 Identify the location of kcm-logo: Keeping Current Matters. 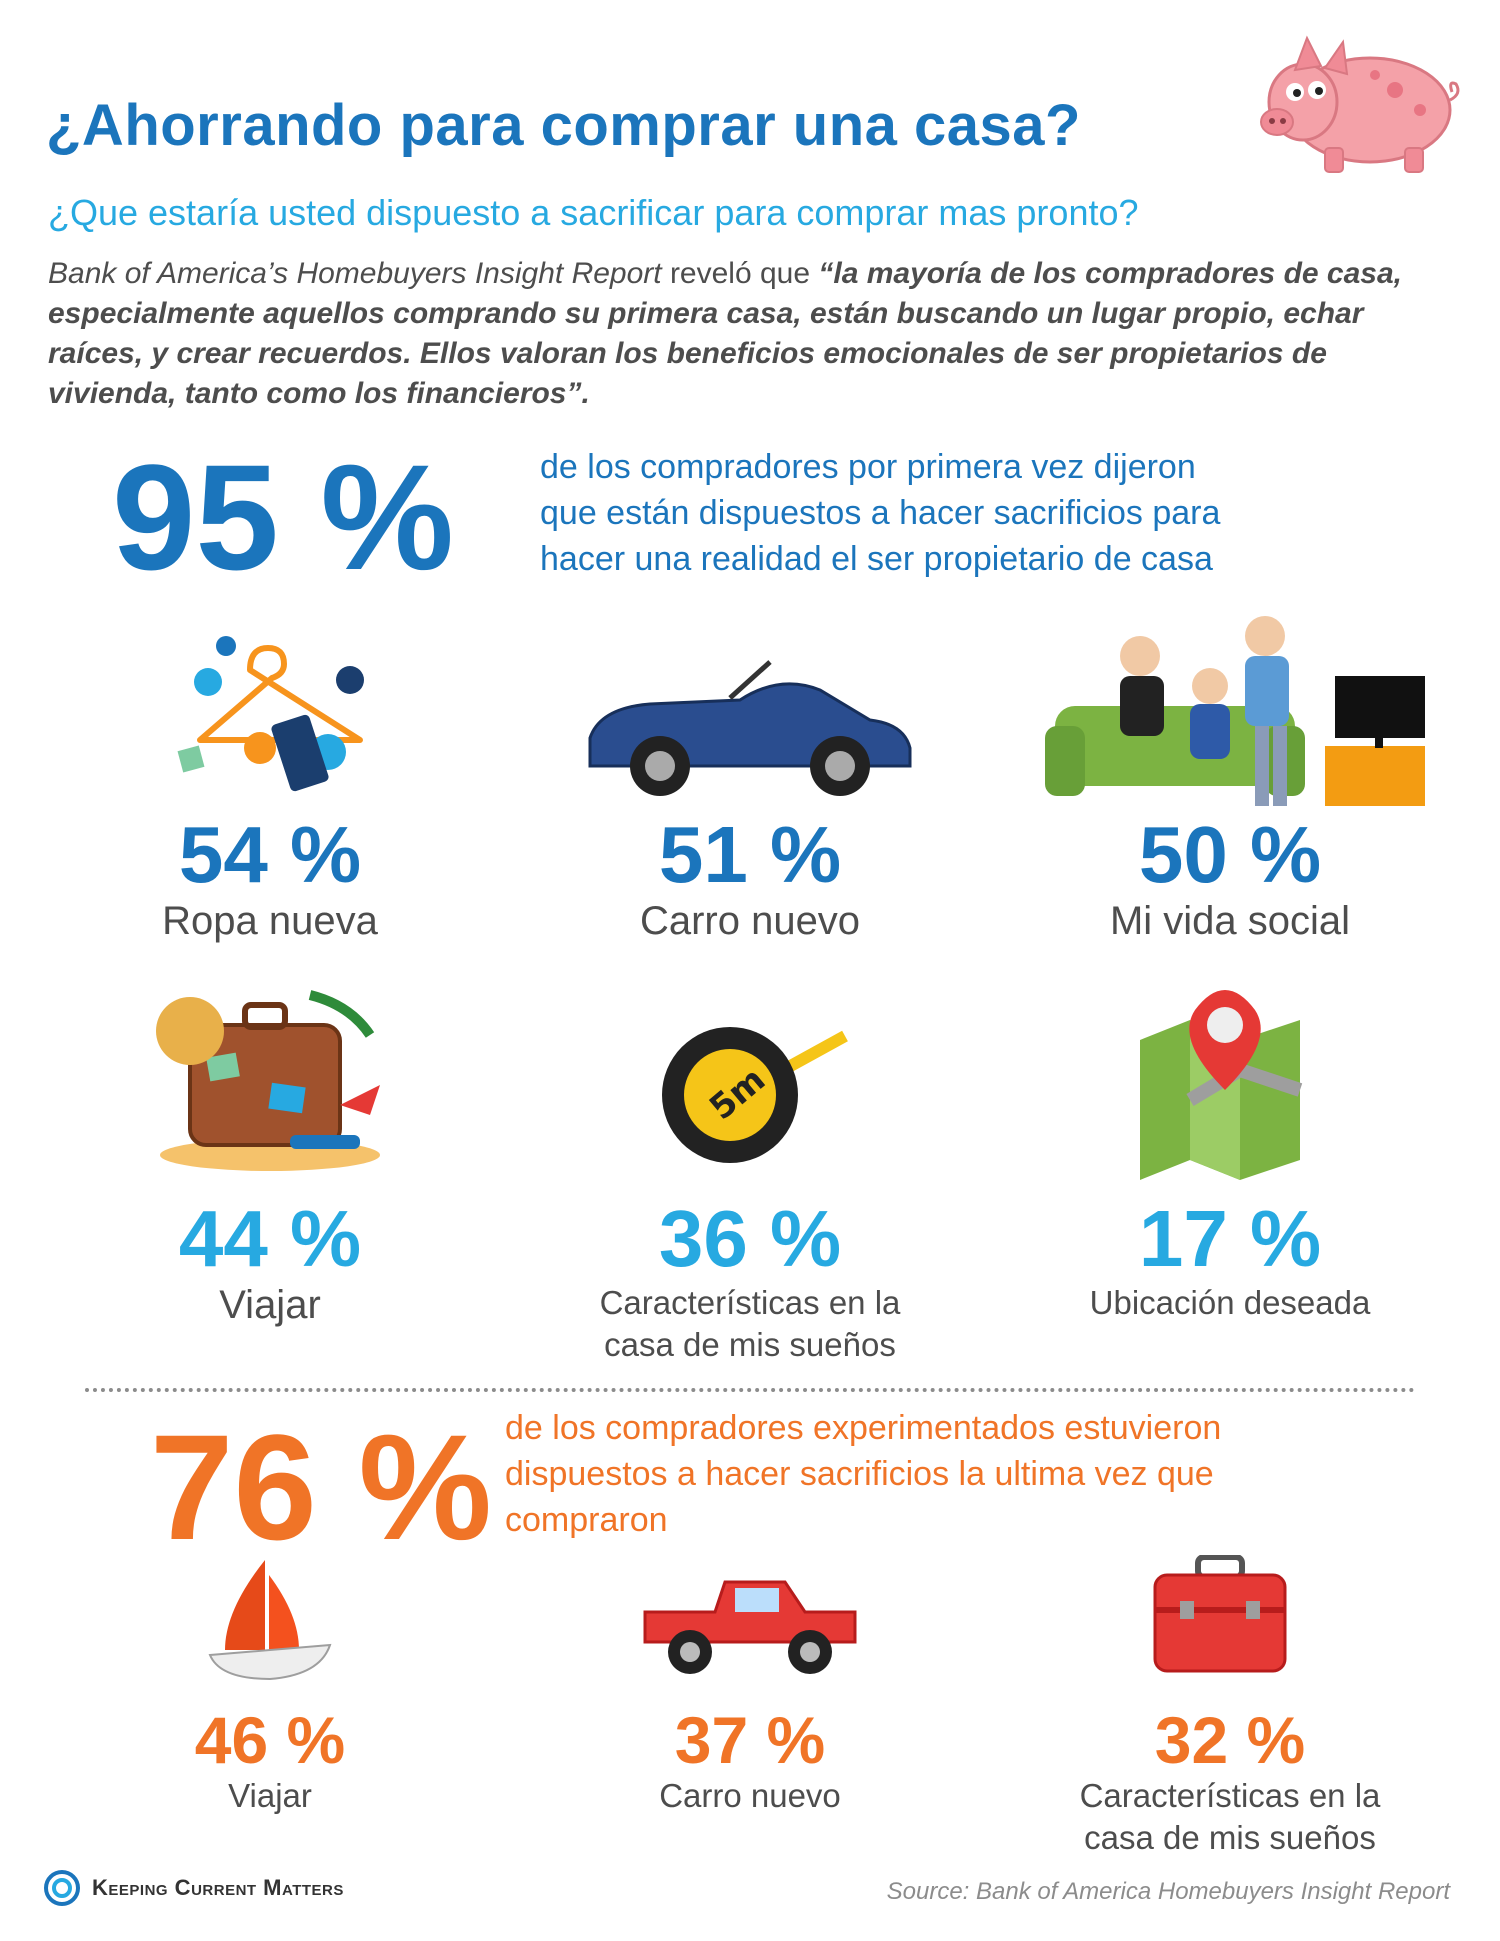
(194, 1888).